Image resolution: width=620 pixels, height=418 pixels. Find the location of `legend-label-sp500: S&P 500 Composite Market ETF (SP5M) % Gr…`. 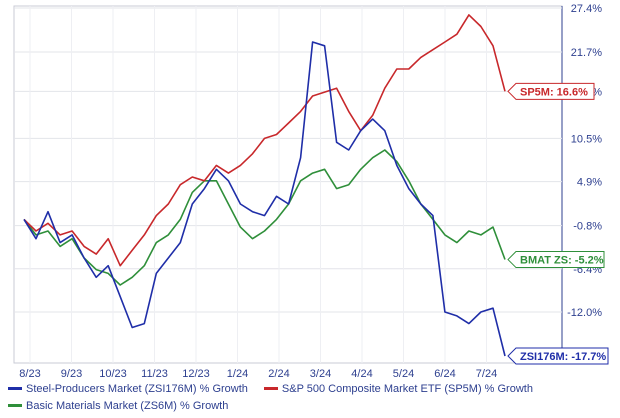

legend-label-sp500: S&P 500 Composite Market ETF (SP5M) % Gr… is located at coordinates (407, 388).